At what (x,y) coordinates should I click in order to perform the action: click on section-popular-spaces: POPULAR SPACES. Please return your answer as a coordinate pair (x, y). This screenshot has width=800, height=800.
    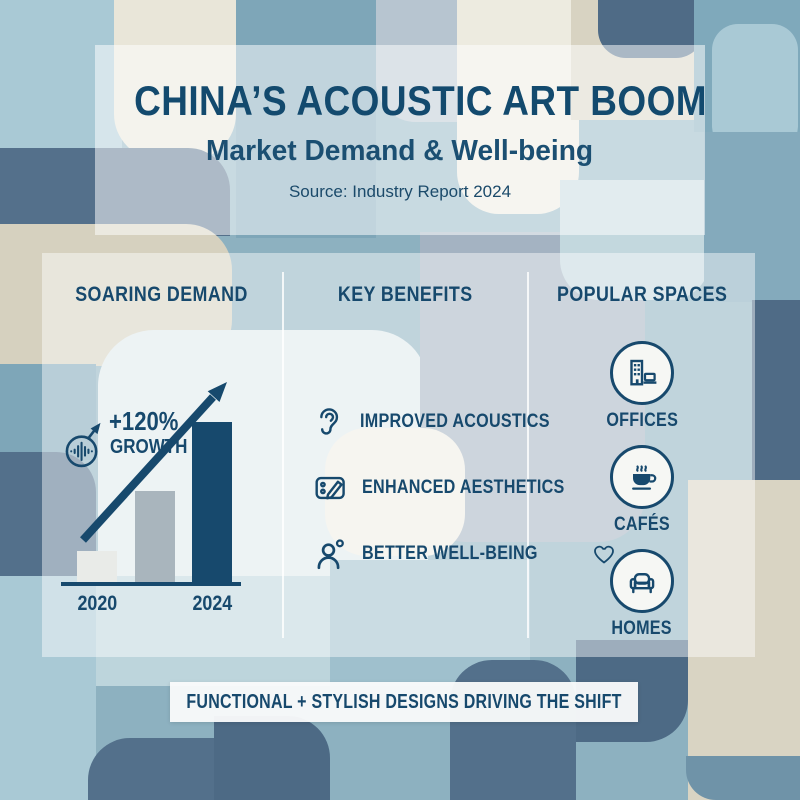
    Looking at the image, I should click on (642, 455).